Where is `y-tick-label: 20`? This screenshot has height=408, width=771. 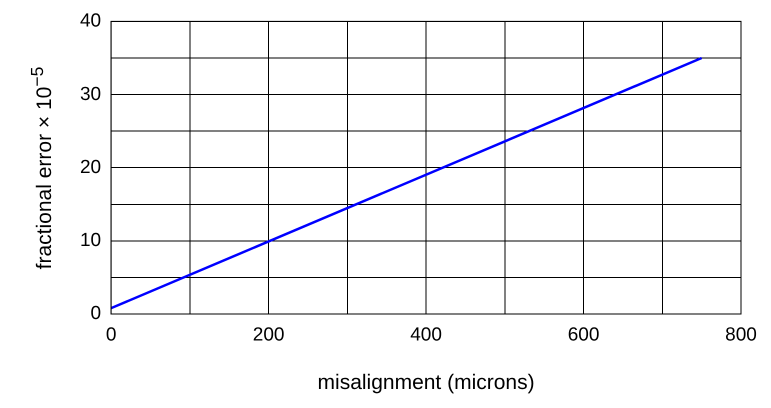
y-tick-label: 20 is located at coordinates (91, 167).